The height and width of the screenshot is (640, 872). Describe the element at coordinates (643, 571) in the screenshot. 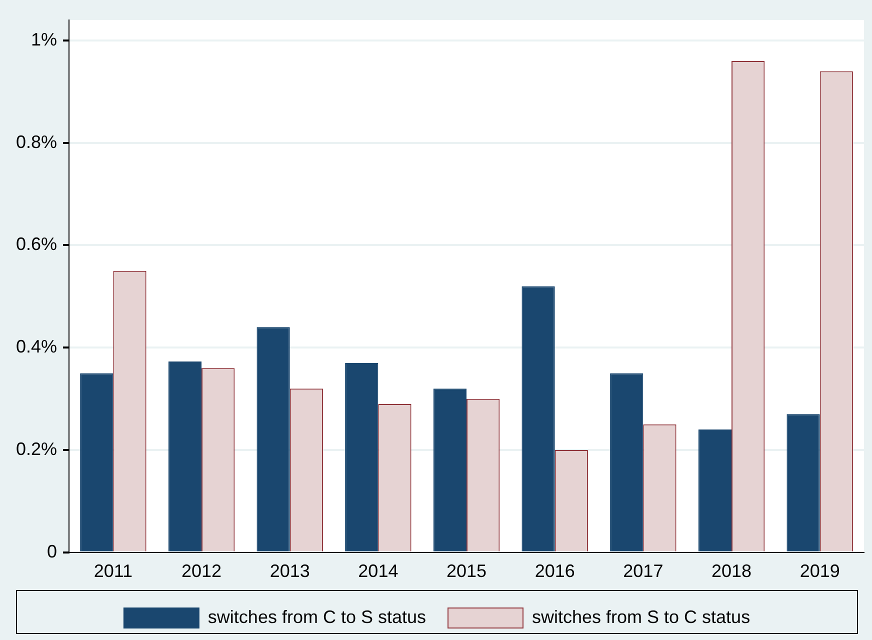

I see `x-tick-label: 2017` at that location.